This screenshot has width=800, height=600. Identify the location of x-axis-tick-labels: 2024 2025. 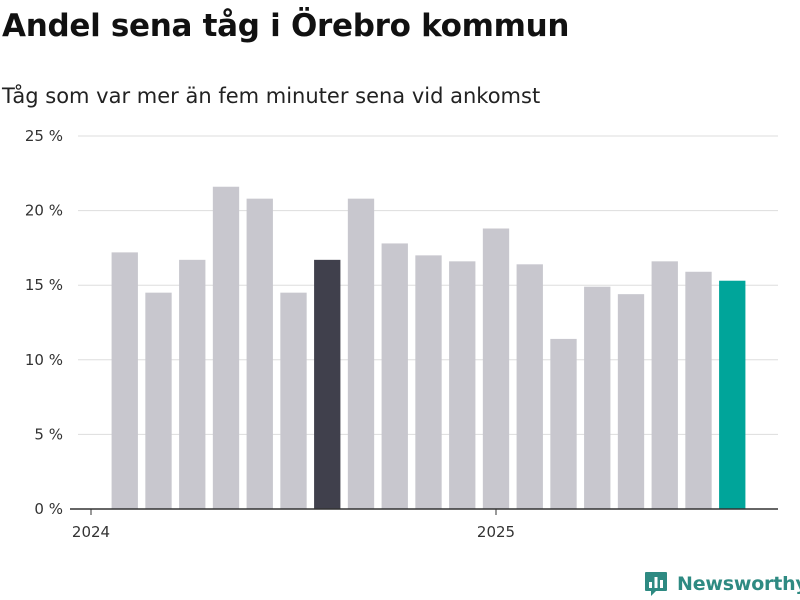
(293, 525).